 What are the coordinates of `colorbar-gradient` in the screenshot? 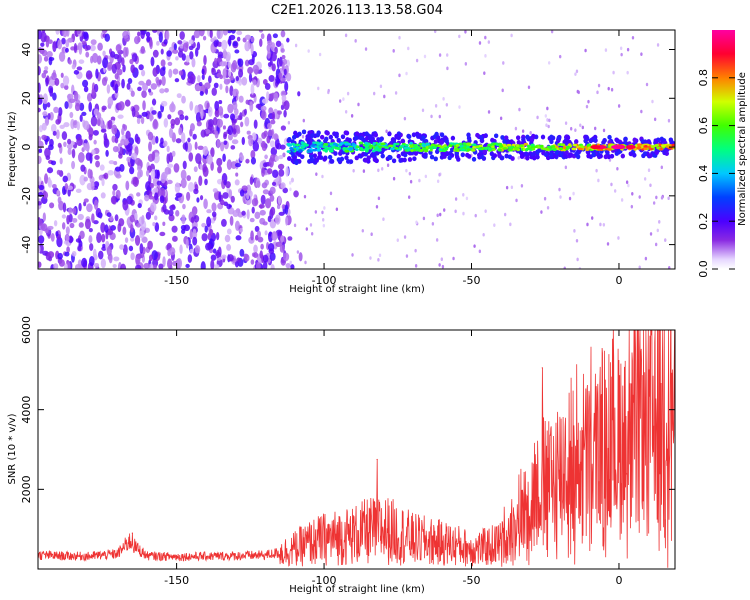 It's located at (723, 149).